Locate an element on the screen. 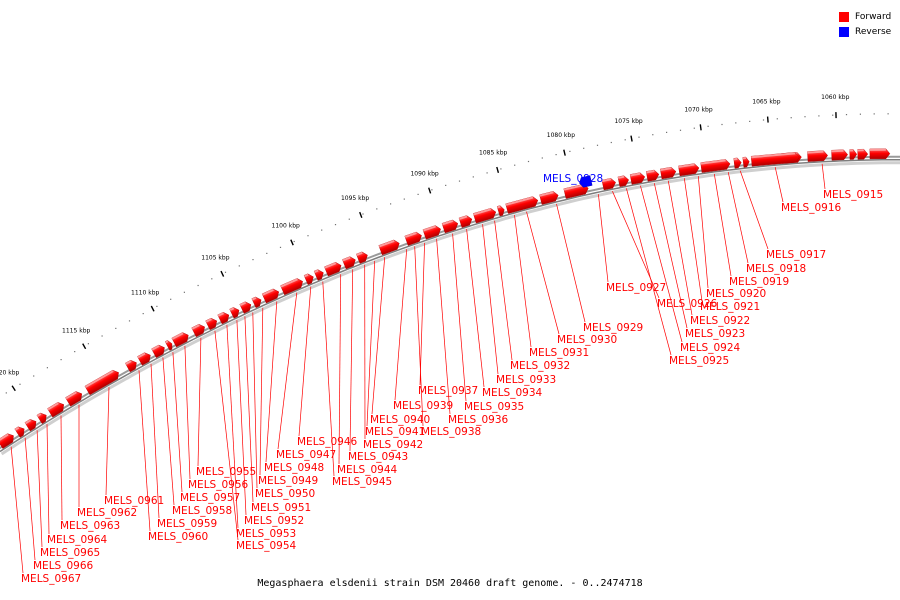  gene-label: MELS_0955 is located at coordinates (226, 472).